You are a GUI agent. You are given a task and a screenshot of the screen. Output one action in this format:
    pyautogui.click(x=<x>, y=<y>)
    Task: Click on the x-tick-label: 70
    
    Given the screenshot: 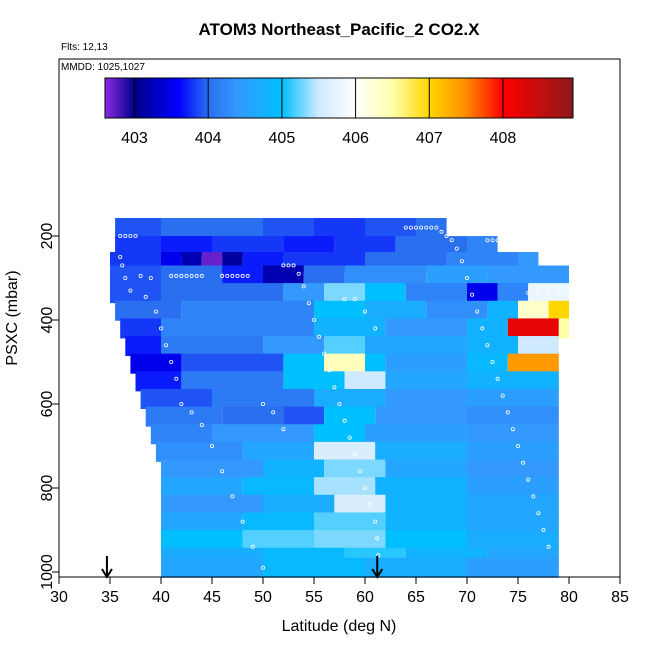 What is the action you would take?
    pyautogui.click(x=467, y=597)
    